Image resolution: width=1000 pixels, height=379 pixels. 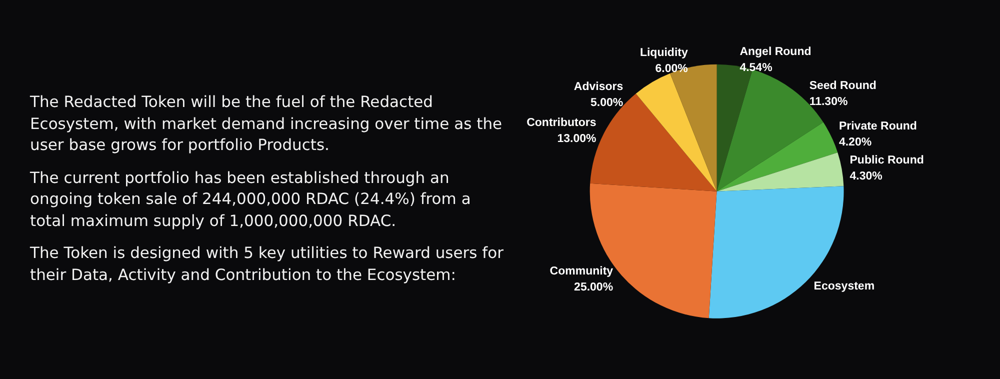 I want to click on slice-label: Advisors, so click(x=599, y=86).